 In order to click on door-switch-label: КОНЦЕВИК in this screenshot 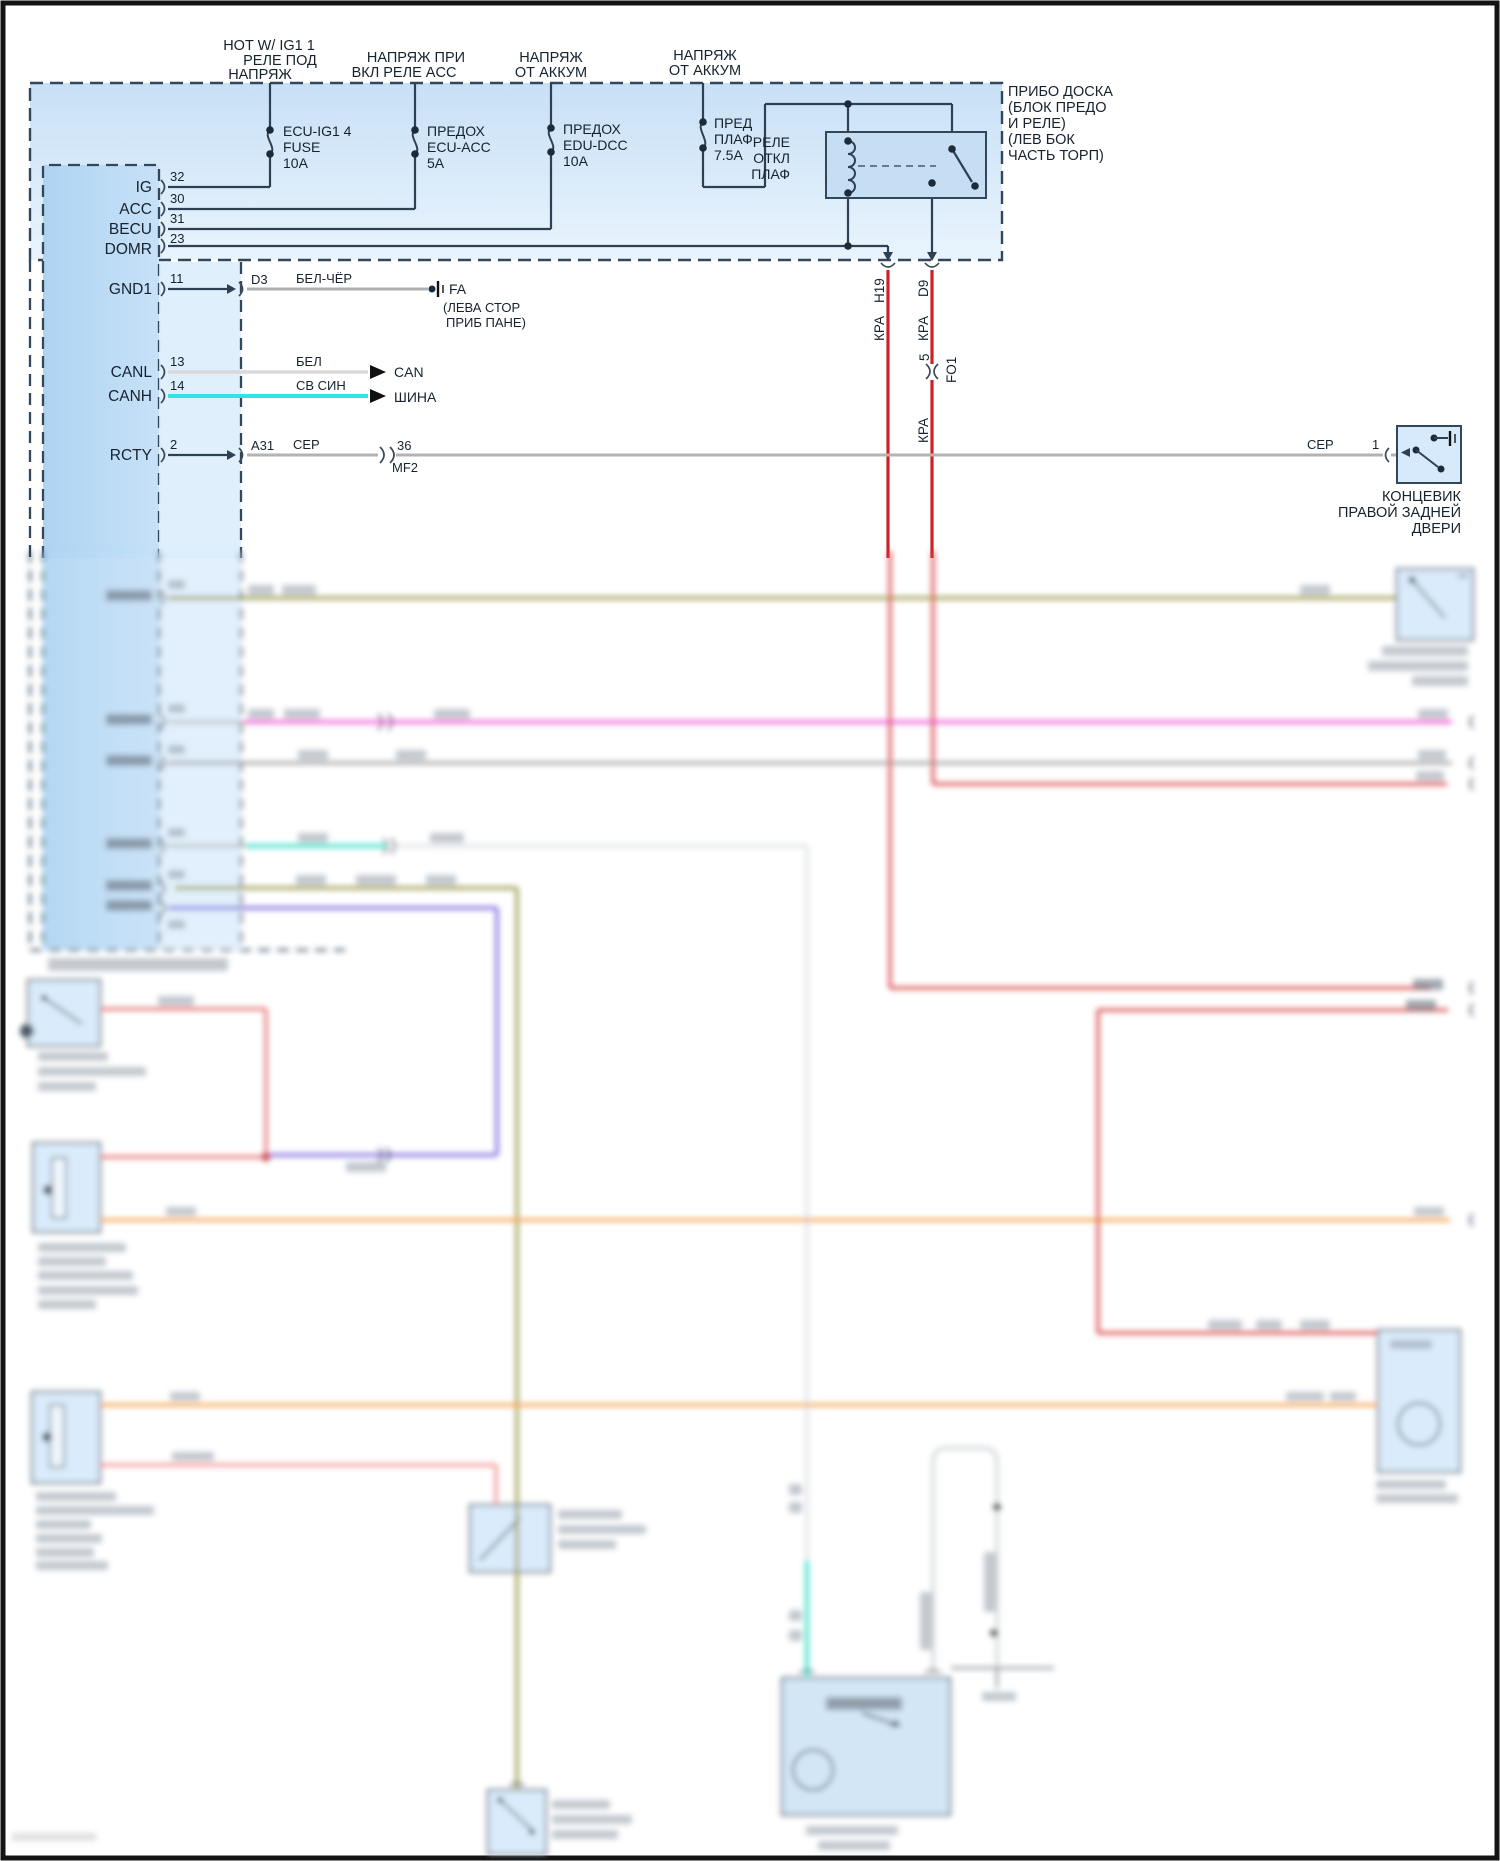, I will do `click(1422, 497)`.